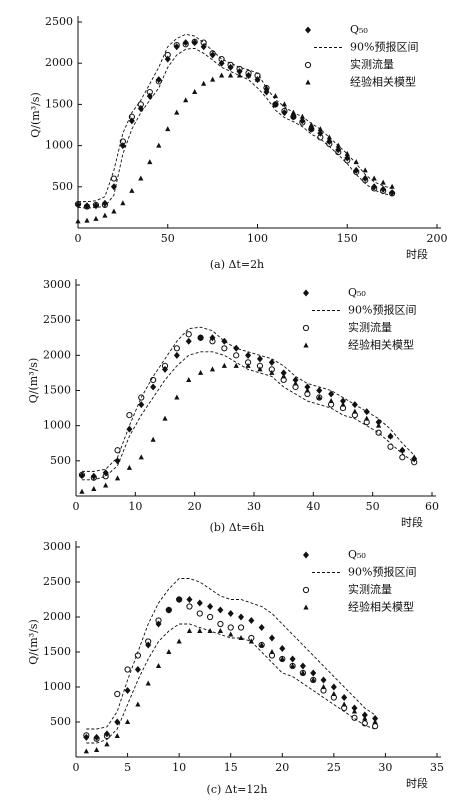 The image size is (474, 800). What do you see at coordinates (432, 506) in the screenshot?
I see `x-tick-label: 60` at bounding box center [432, 506].